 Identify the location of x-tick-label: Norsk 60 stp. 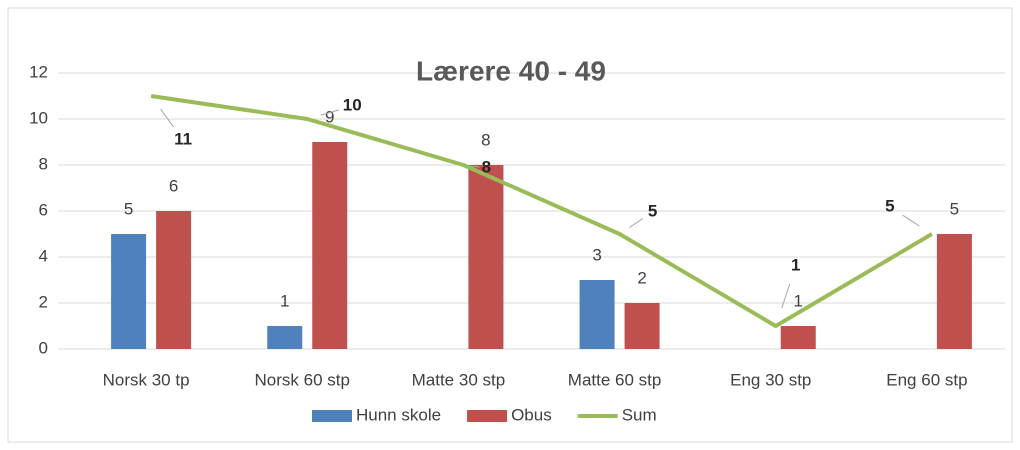
(302, 379).